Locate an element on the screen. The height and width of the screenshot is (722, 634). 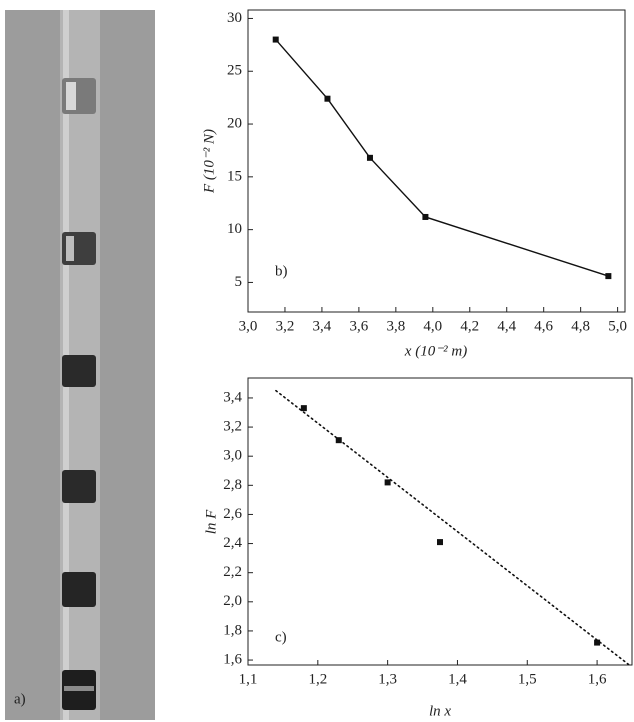
x-tick-label: 4,0 is located at coordinates (432, 326).